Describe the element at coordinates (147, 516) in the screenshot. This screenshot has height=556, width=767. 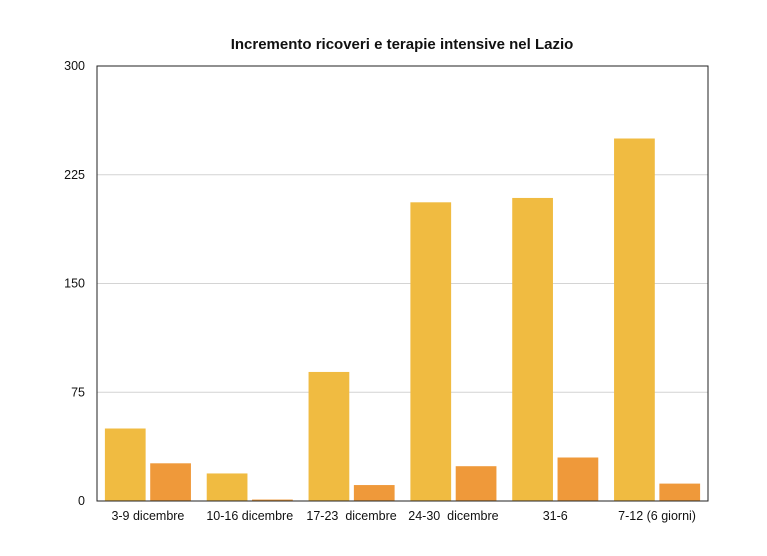
I see `x-category-label: 3-9 dicembre` at that location.